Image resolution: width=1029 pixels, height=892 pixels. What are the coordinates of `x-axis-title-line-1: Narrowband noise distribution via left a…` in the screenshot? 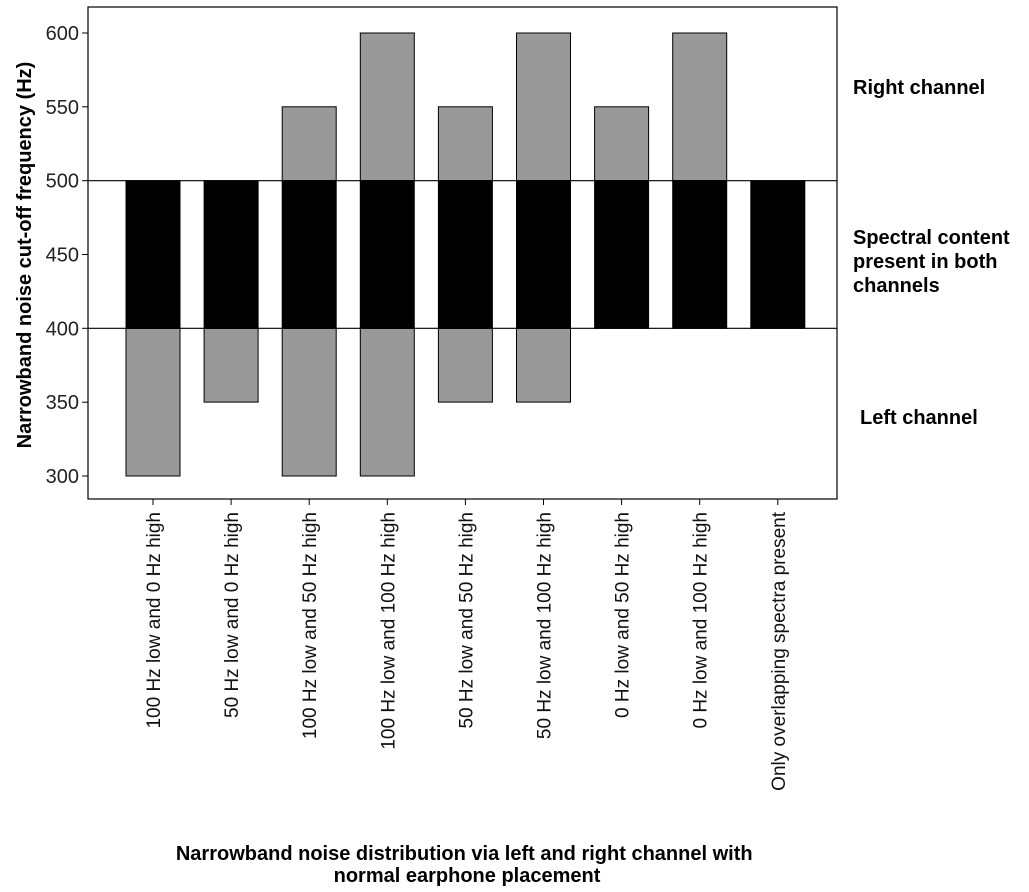 It's located at (464, 854).